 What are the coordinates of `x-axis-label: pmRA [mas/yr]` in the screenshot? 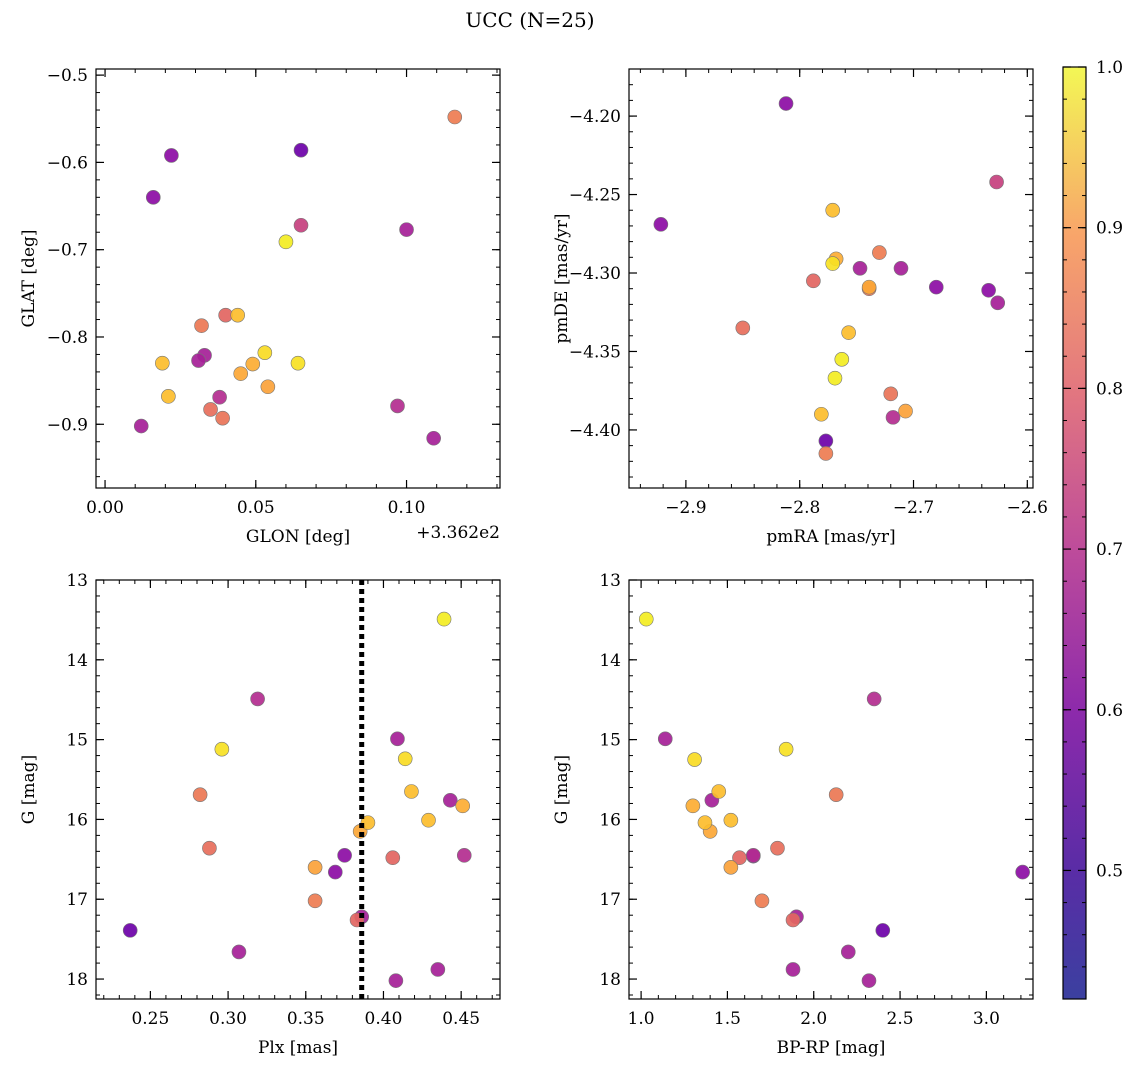 It's located at (830, 537).